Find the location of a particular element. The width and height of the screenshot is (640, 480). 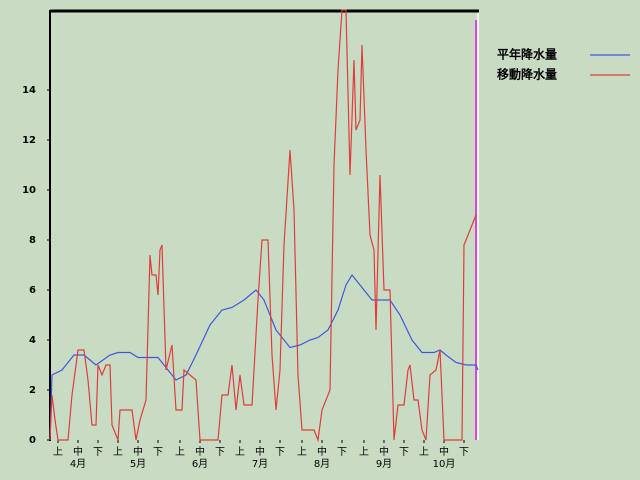

y-tick-label: 14 is located at coordinates (29, 90).